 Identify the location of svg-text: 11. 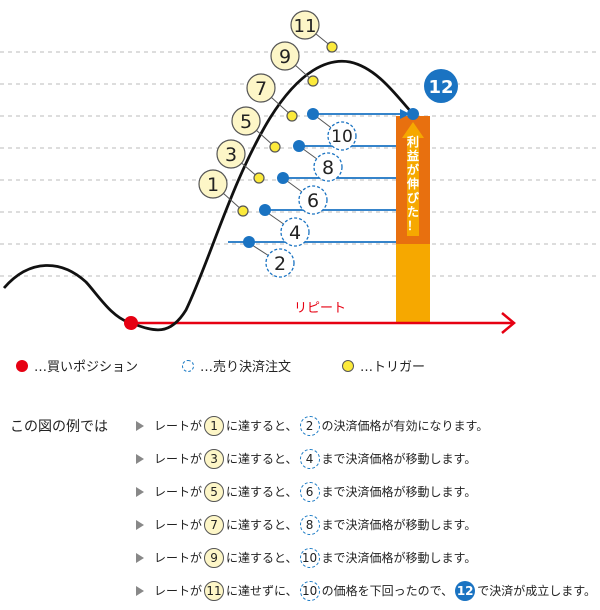
(305, 26).